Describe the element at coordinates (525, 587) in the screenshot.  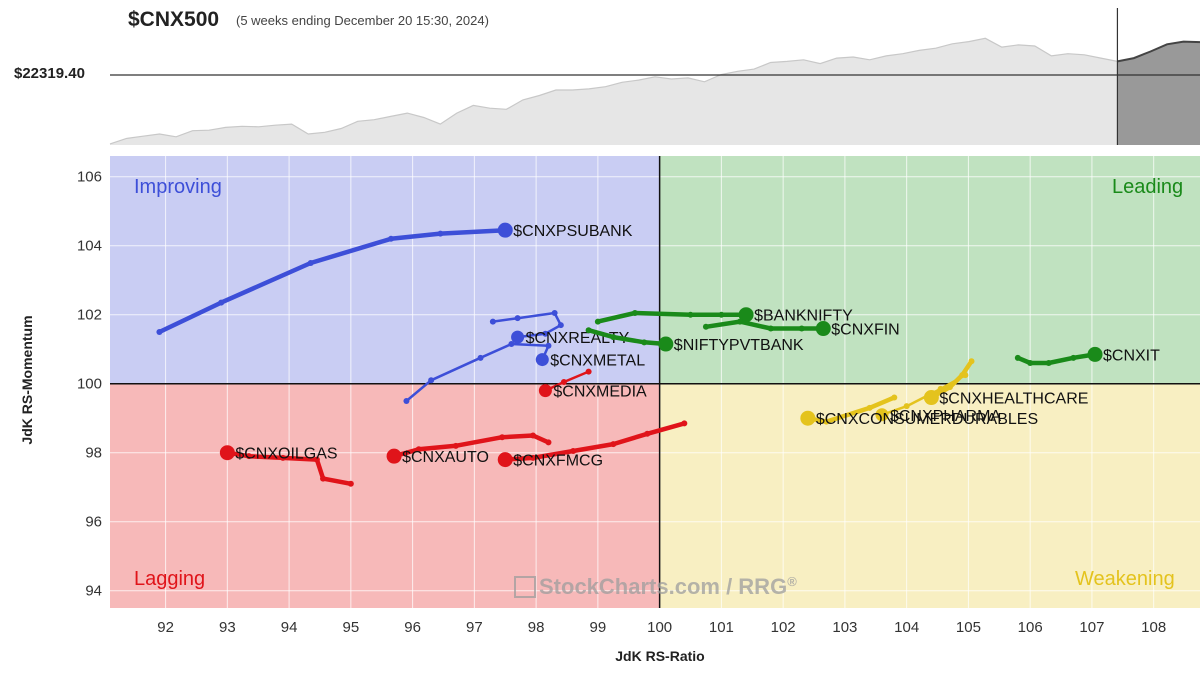
I see `stockcharts-logo-icon` at that location.